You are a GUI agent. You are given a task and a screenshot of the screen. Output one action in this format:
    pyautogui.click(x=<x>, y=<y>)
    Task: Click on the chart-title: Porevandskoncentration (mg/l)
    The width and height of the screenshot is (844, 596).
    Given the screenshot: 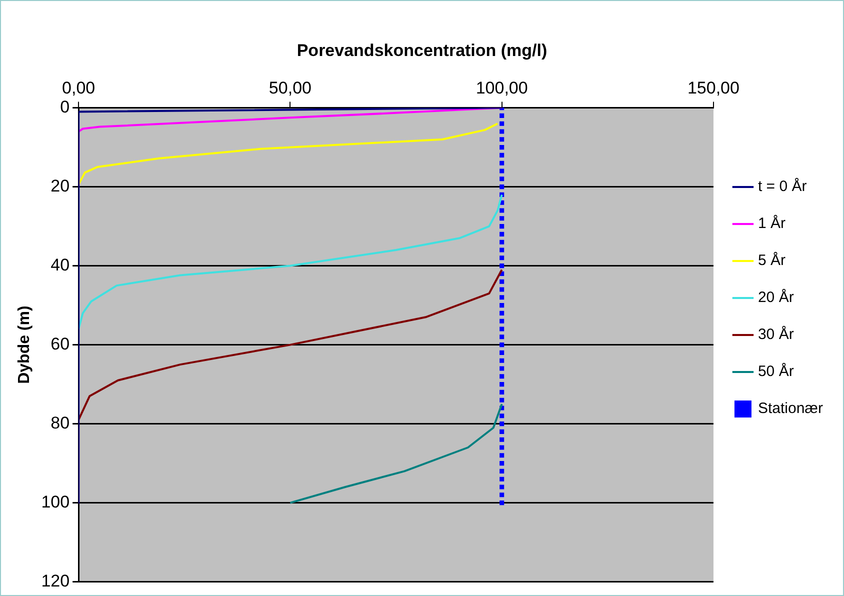 What is the action you would take?
    pyautogui.click(x=422, y=50)
    